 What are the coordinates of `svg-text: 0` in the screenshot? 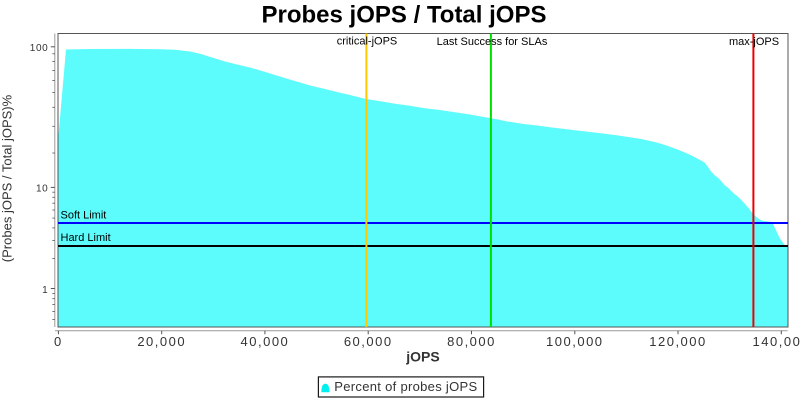 It's located at (58, 341).